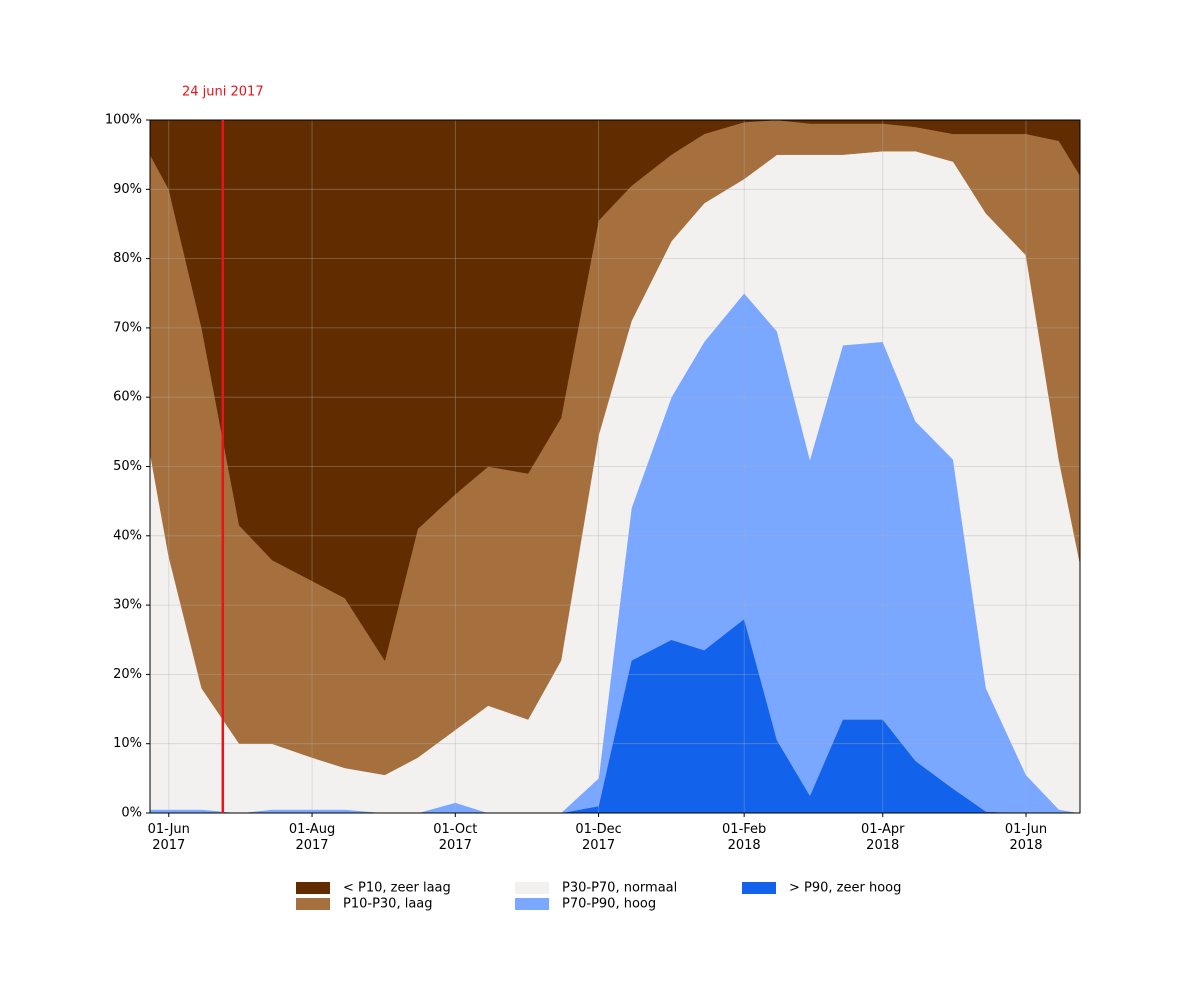 The image size is (1200, 1000). What do you see at coordinates (127, 189) in the screenshot?
I see `y-tick-label: 90%` at bounding box center [127, 189].